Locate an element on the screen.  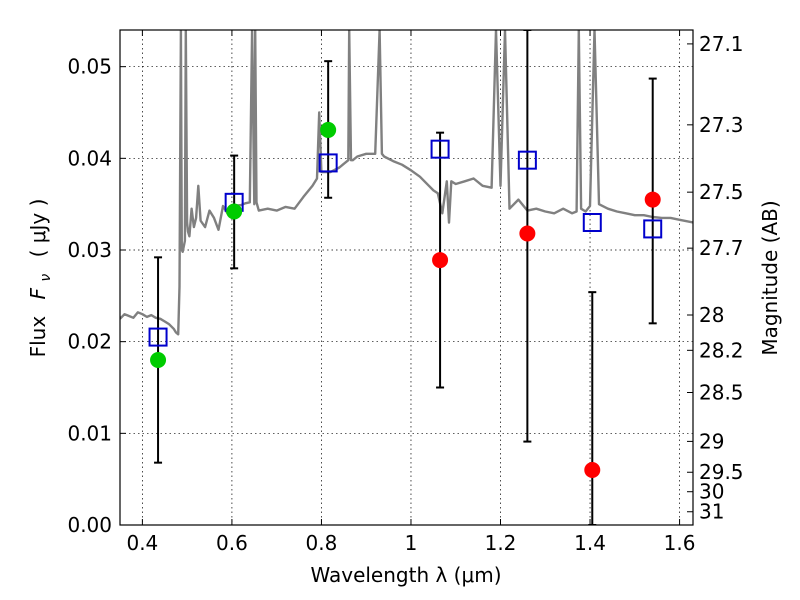
y2-tick-label: 30 is located at coordinates (711, 492).